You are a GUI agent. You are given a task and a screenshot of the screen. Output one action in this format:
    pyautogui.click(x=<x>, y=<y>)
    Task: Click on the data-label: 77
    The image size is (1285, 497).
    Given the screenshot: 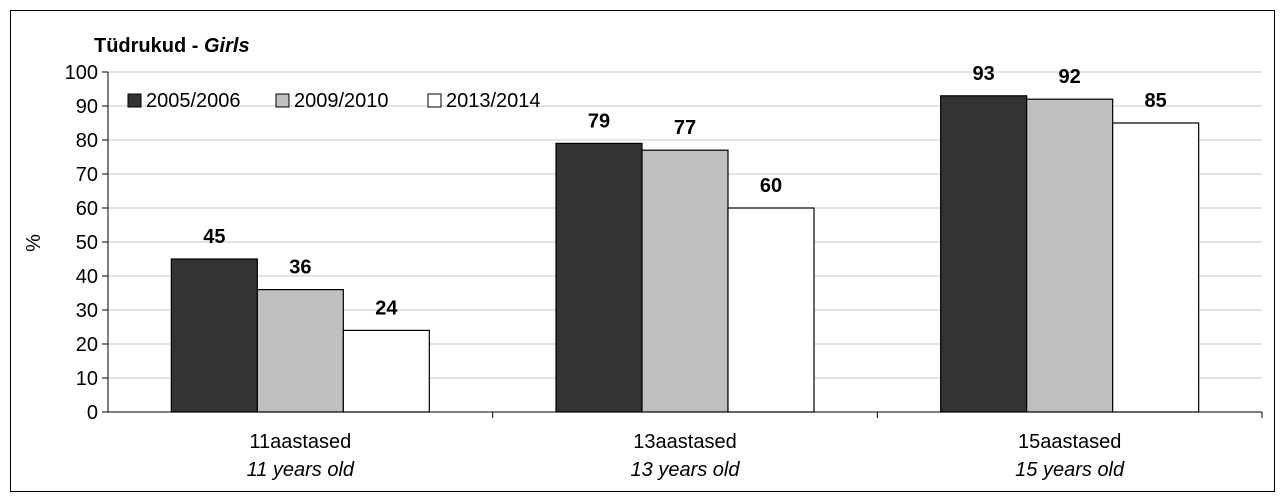 What is the action you would take?
    pyautogui.click(x=685, y=128)
    